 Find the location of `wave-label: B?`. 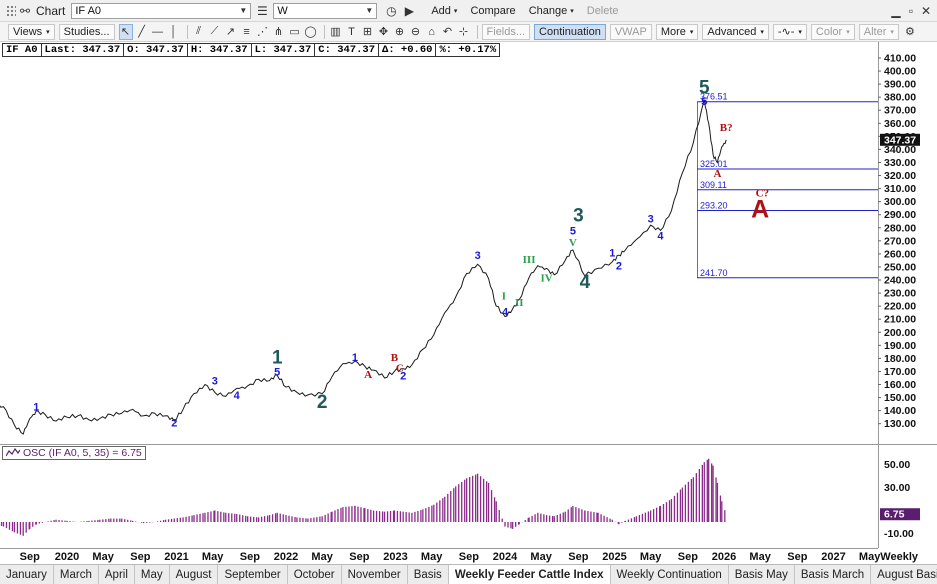

wave-label: B? is located at coordinates (726, 128).